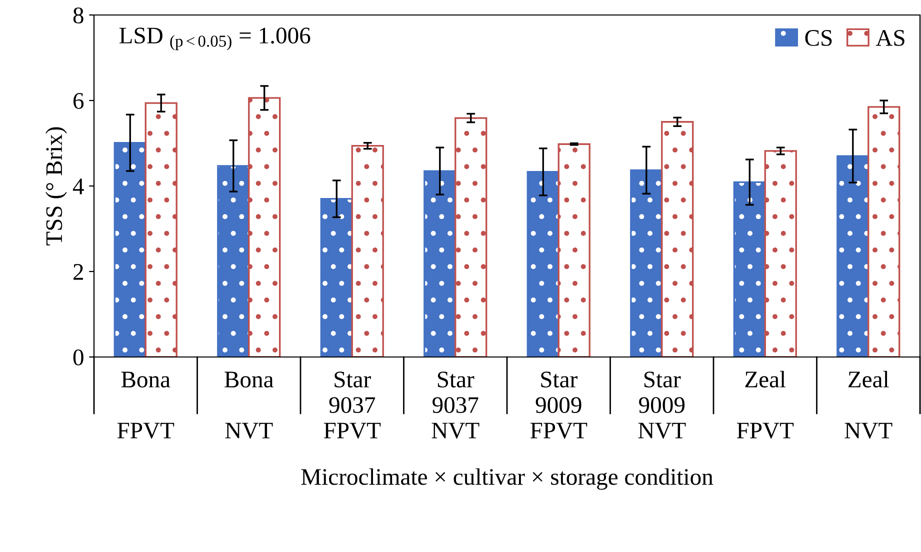  Describe the element at coordinates (559, 405) in the screenshot. I see `x-tick-label: Star 9009 FPVT` at that location.